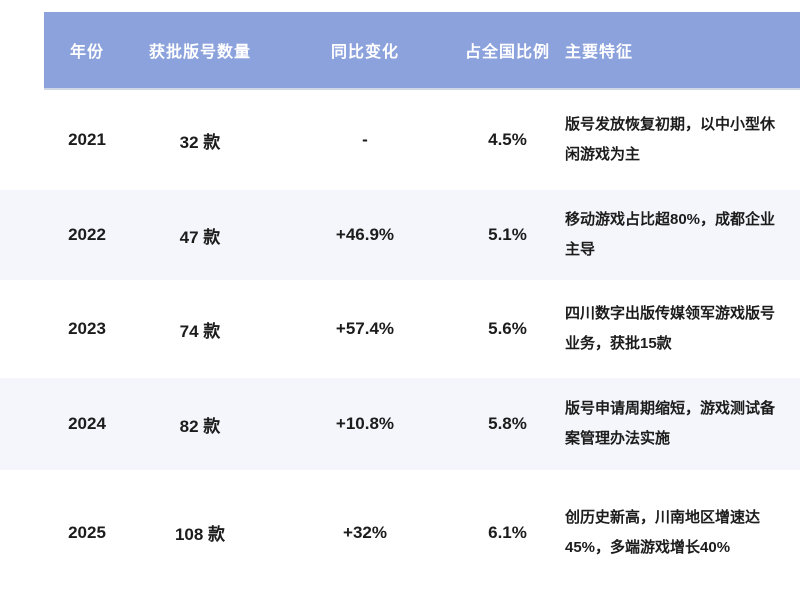  I want to click on header-cell-features: 主要特征, so click(599, 52).